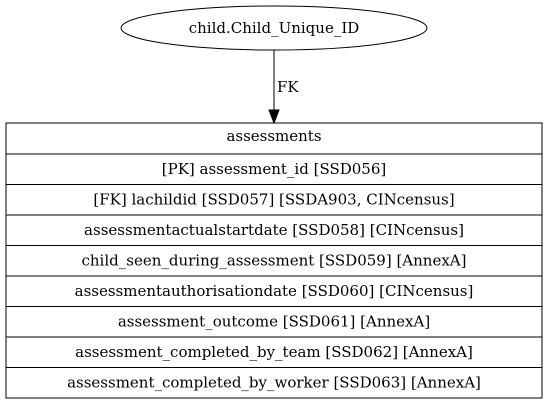  What do you see at coordinates (274, 117) in the screenshot?
I see `fk-edge-arrowhead` at bounding box center [274, 117].